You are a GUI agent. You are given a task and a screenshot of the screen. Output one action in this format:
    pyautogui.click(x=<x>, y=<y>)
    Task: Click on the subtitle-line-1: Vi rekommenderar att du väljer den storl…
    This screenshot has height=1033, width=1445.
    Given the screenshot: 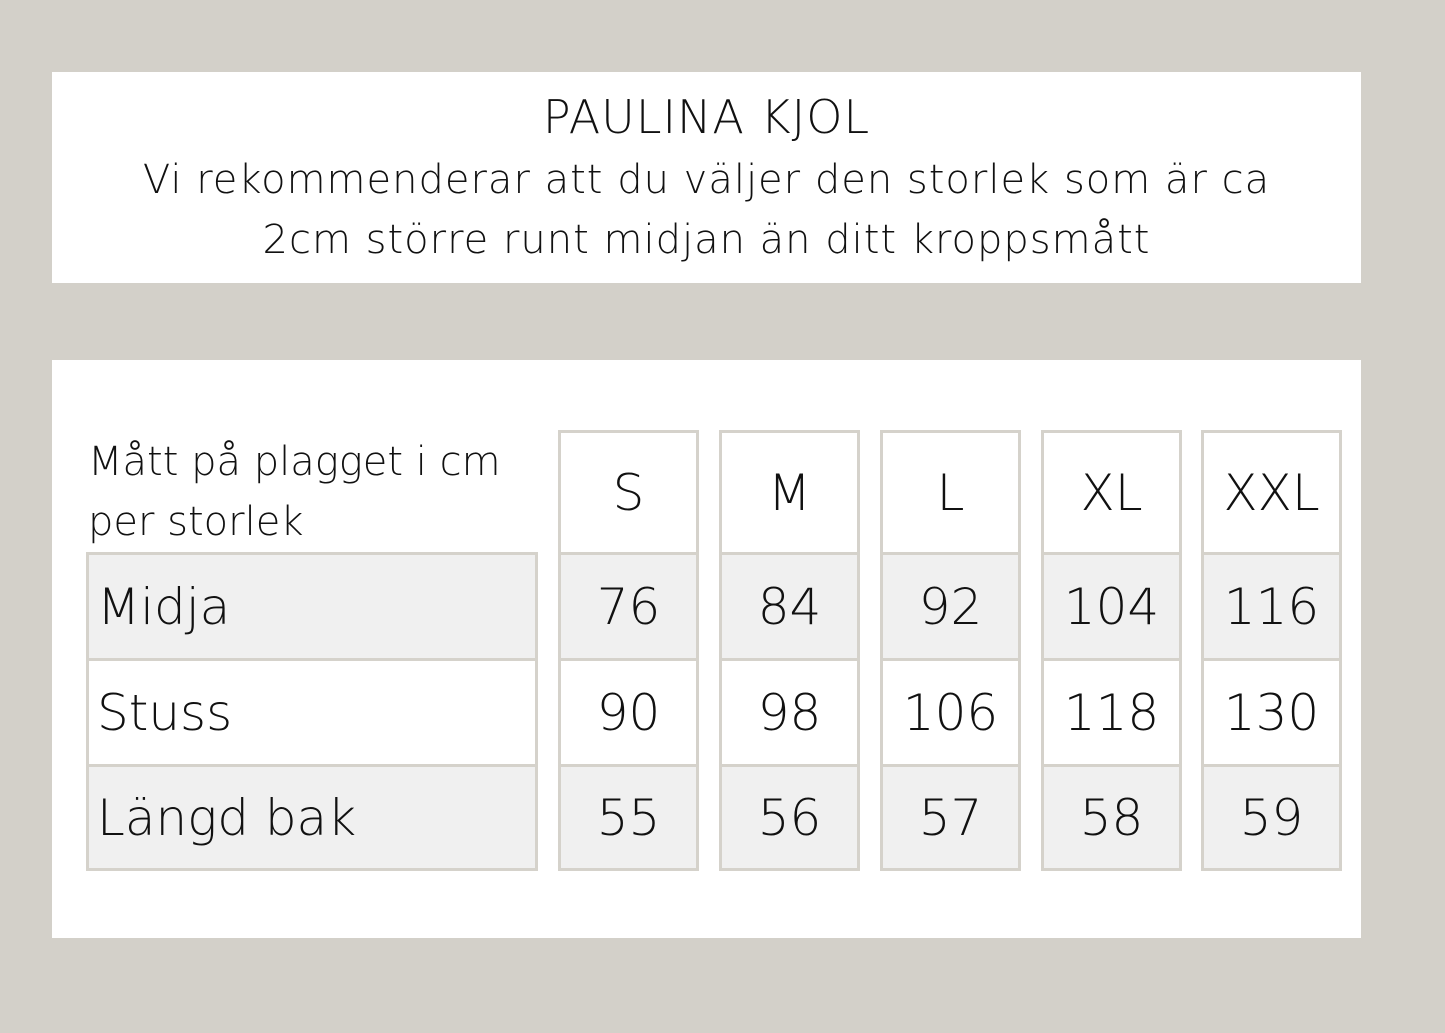 What is the action you would take?
    pyautogui.click(x=706, y=180)
    